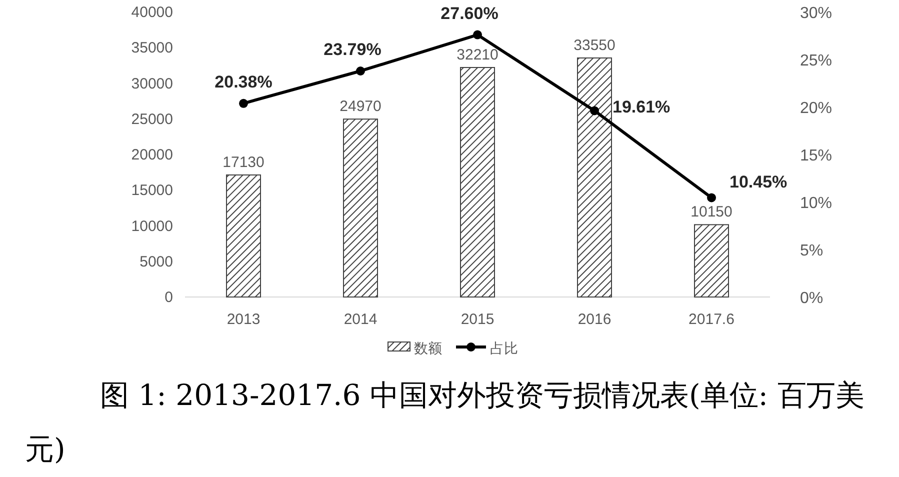 This screenshot has height=477, width=899. I want to click on y-tick-label: 15000, so click(152, 191).